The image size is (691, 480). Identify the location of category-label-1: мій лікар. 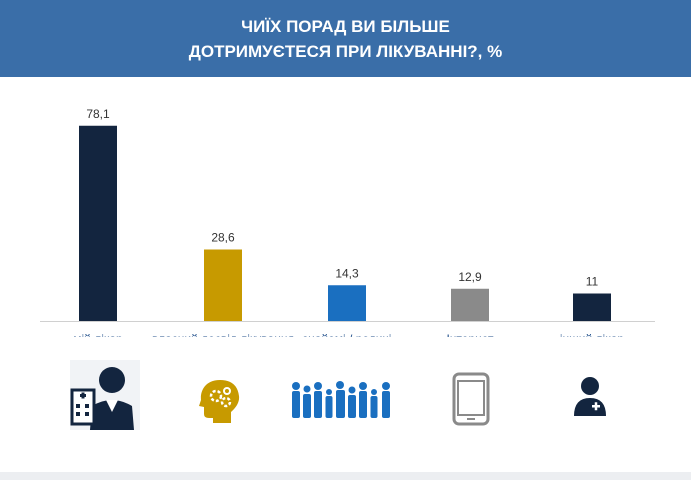
(98, 334).